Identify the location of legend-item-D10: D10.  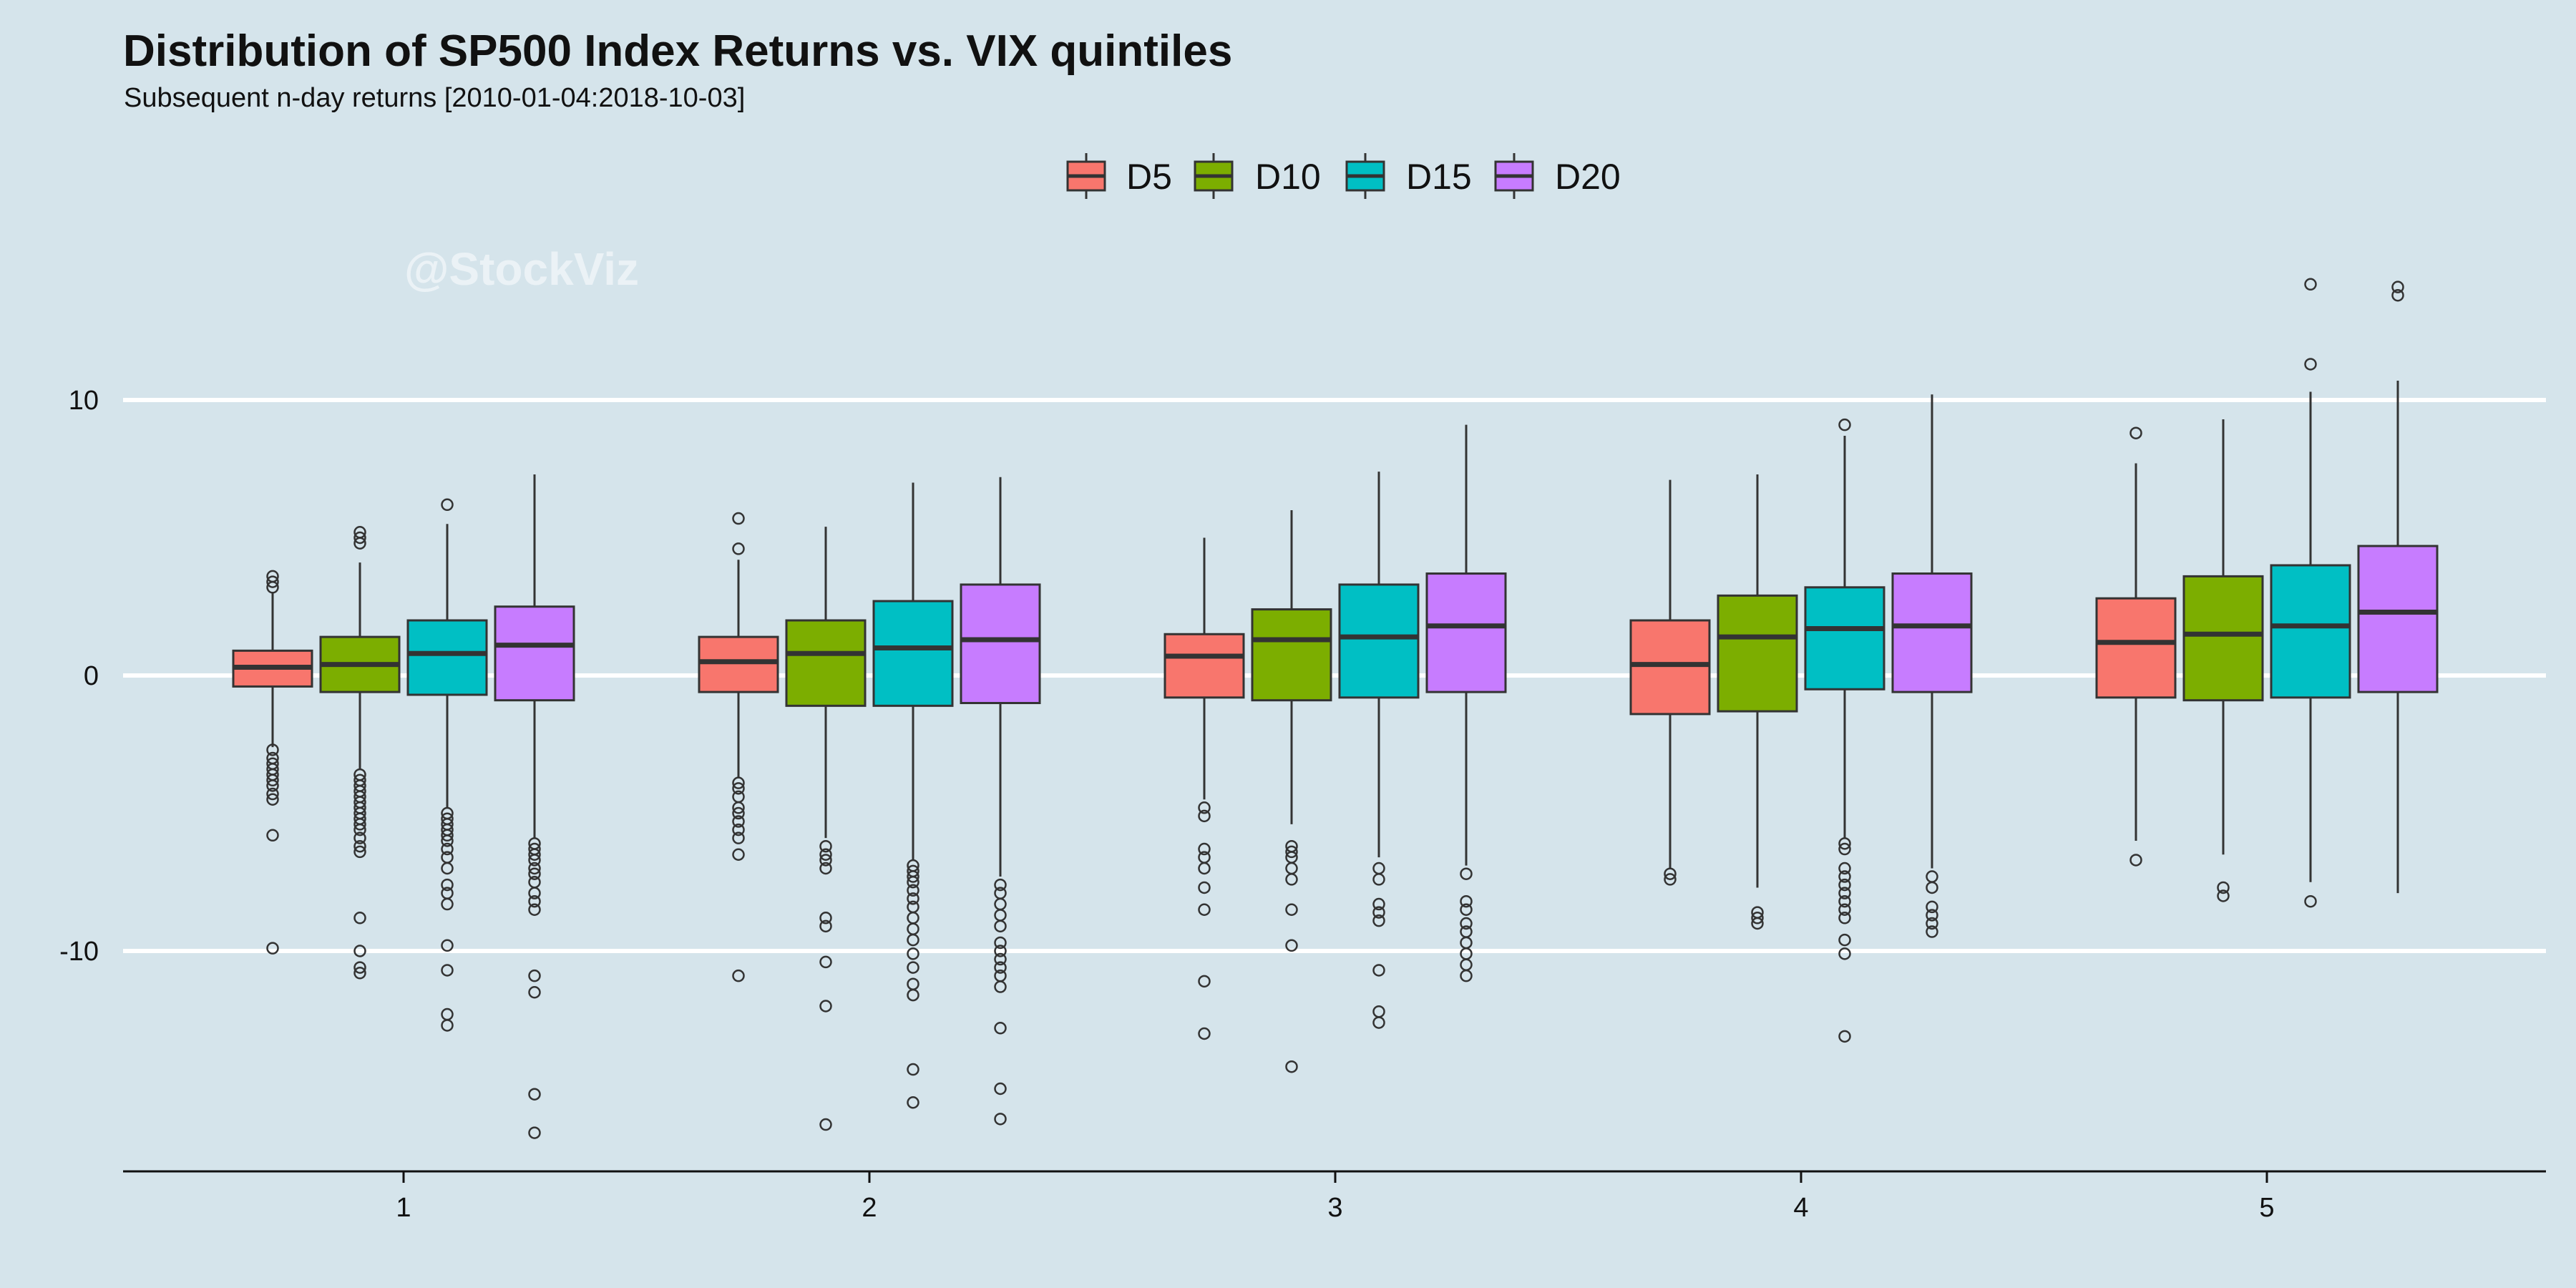
(1257, 176).